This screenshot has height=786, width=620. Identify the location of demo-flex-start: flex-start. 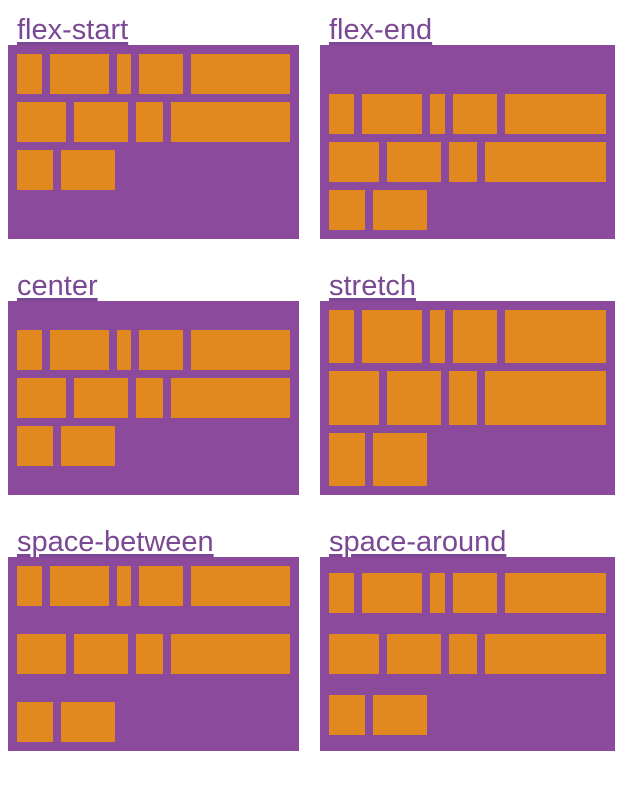
(153, 126).